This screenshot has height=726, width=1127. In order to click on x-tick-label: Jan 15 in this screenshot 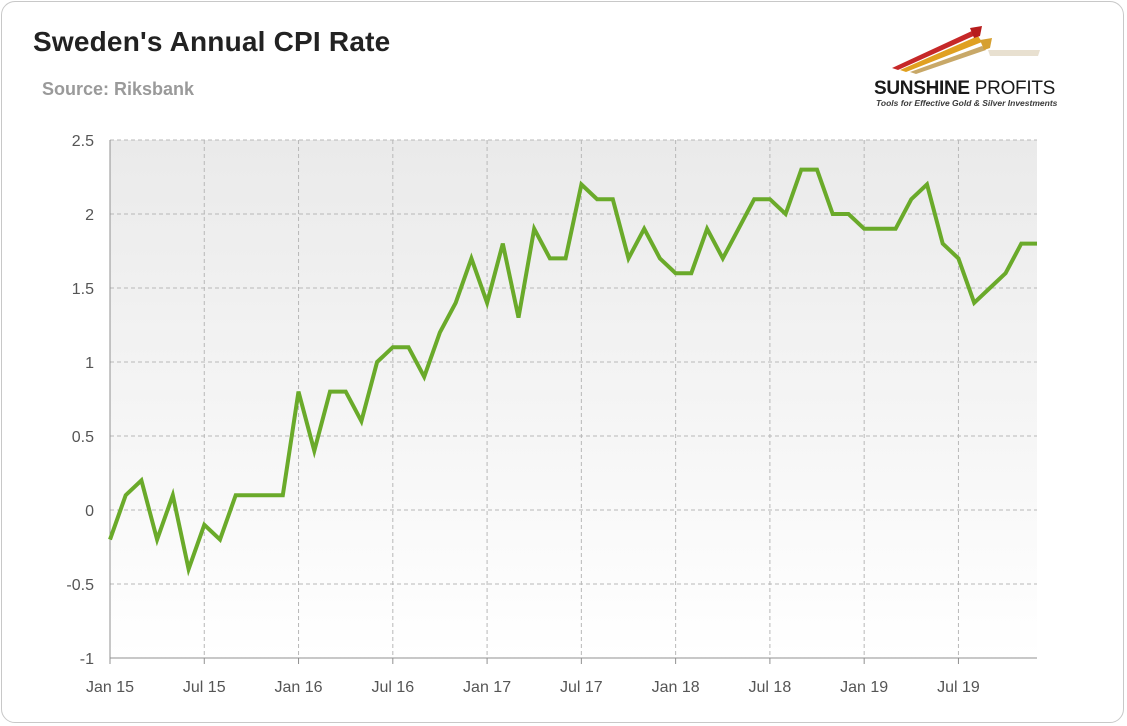, I will do `click(110, 687)`.